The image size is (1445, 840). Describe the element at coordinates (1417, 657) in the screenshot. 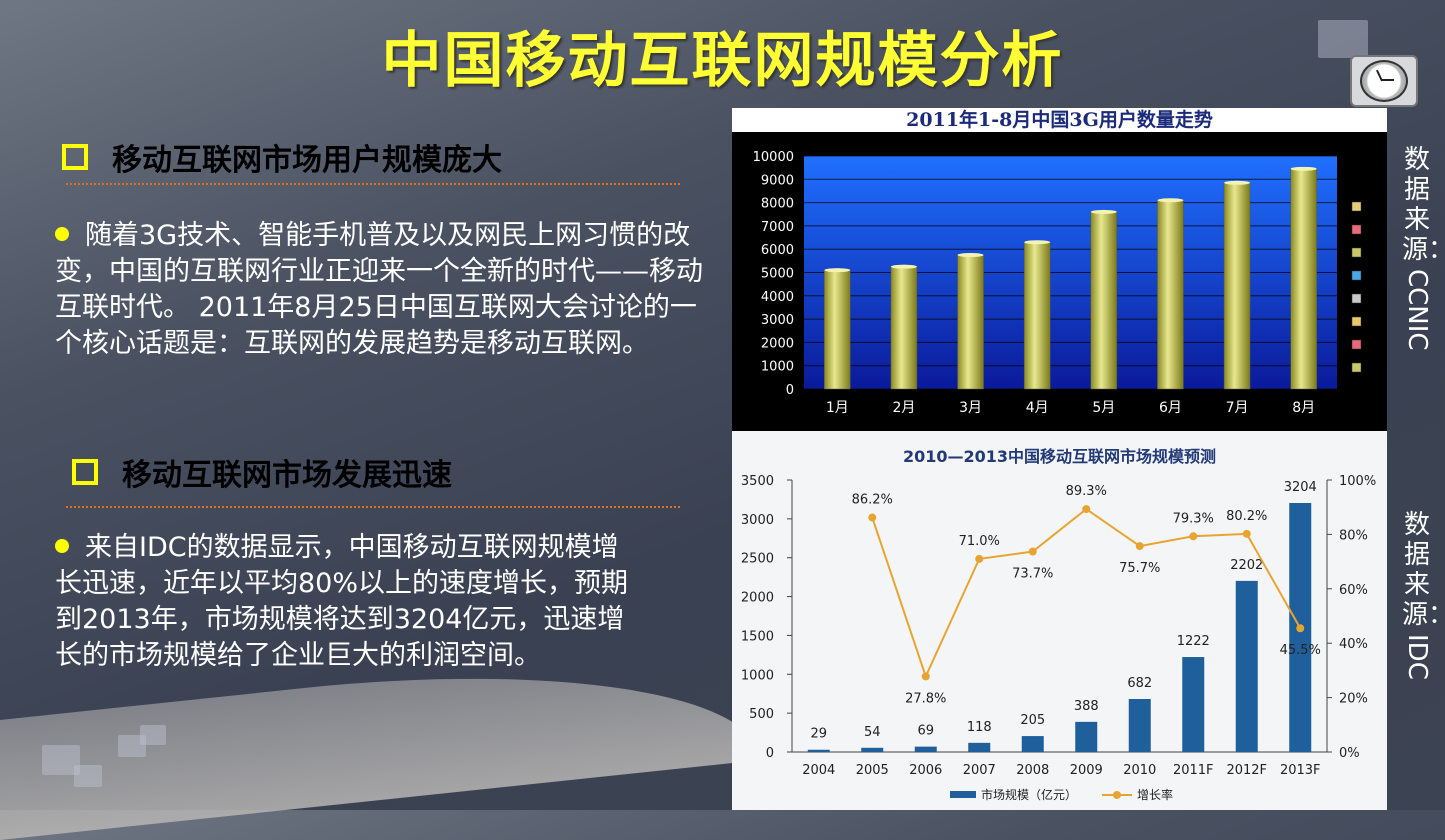

I see `source-name: IDC` at that location.